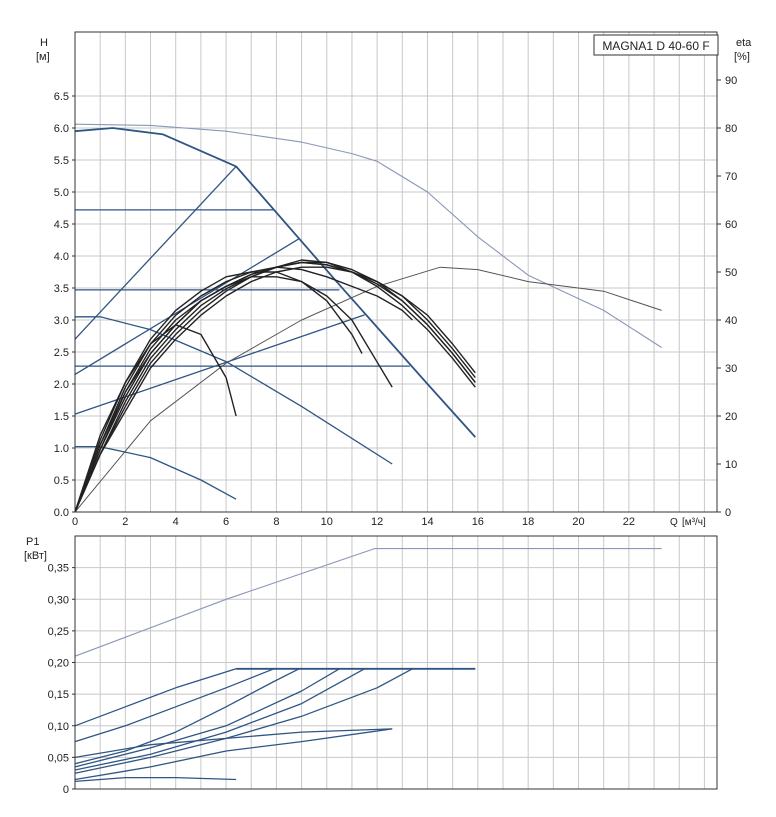 The width and height of the screenshot is (776, 817). I want to click on y2-tick-label-eta: 40, so click(731, 321).